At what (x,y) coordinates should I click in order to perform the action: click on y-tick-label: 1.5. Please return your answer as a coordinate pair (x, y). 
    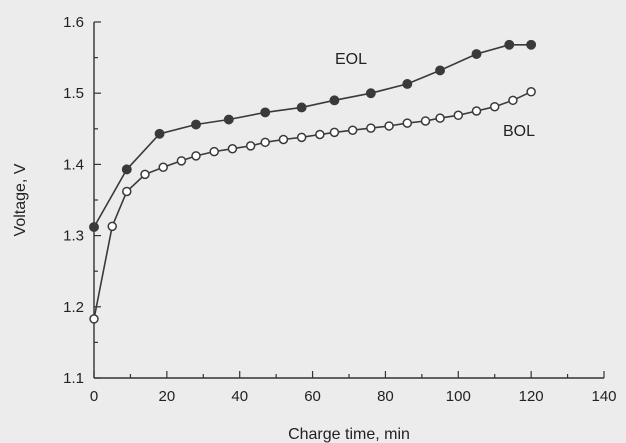
    Looking at the image, I should click on (73, 93).